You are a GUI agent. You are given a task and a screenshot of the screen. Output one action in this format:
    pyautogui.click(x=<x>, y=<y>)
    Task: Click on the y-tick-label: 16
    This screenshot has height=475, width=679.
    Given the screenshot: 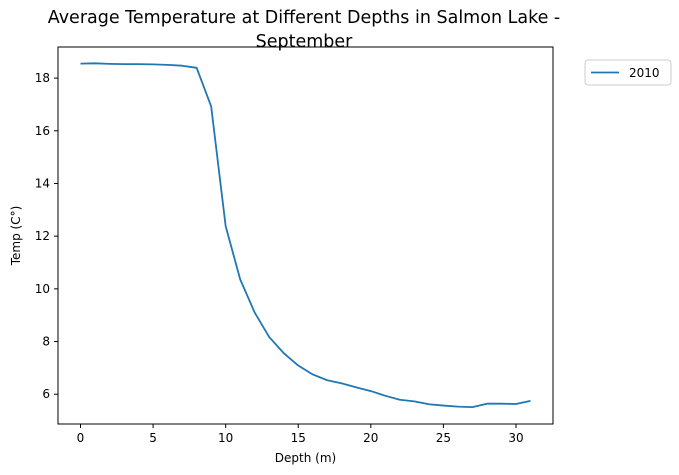 What is the action you would take?
    pyautogui.click(x=42, y=131)
    